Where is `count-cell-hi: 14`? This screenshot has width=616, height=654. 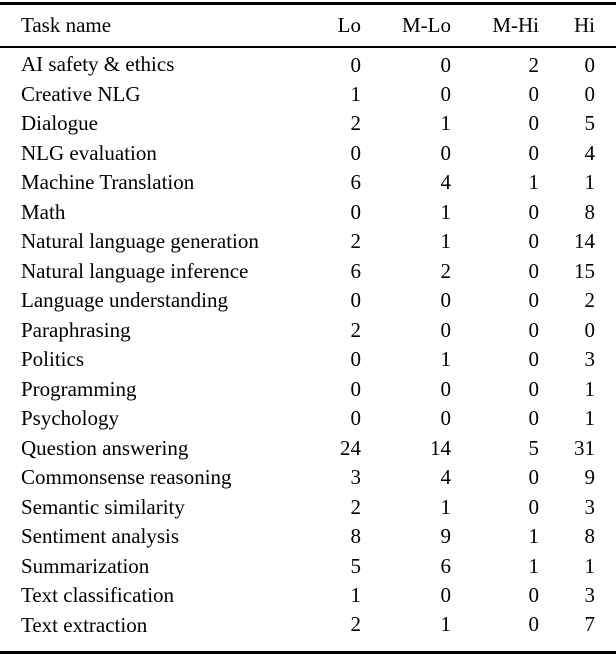
count-cell-hi: 14 is located at coordinates (584, 241).